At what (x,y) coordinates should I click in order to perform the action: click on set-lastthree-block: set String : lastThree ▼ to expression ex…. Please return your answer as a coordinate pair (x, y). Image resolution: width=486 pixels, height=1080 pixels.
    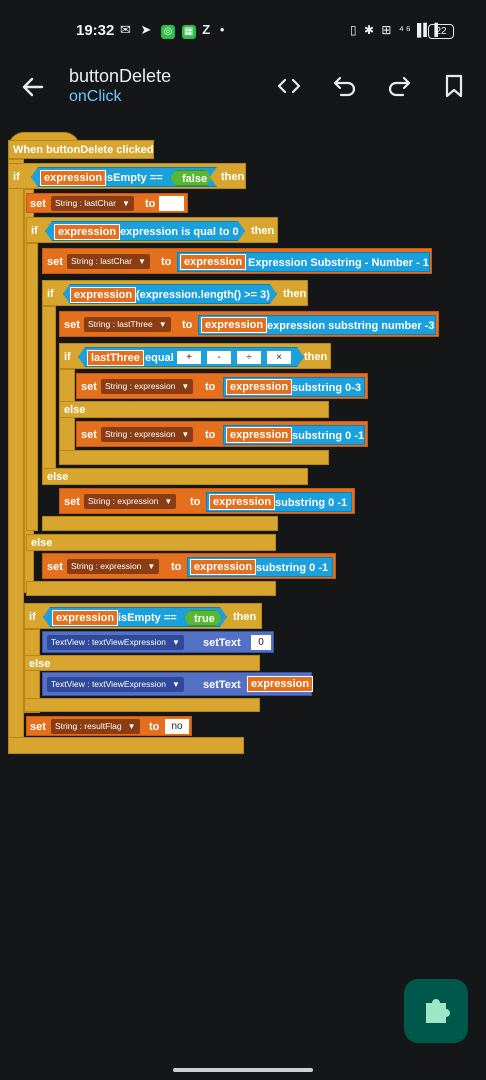
    Looking at the image, I should click on (249, 324).